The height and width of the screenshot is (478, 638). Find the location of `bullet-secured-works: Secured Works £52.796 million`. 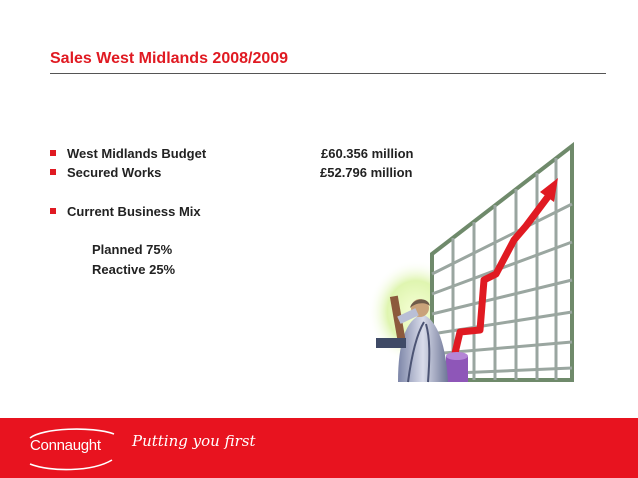

bullet-secured-works: Secured Works £52.796 million is located at coordinates (250, 173).